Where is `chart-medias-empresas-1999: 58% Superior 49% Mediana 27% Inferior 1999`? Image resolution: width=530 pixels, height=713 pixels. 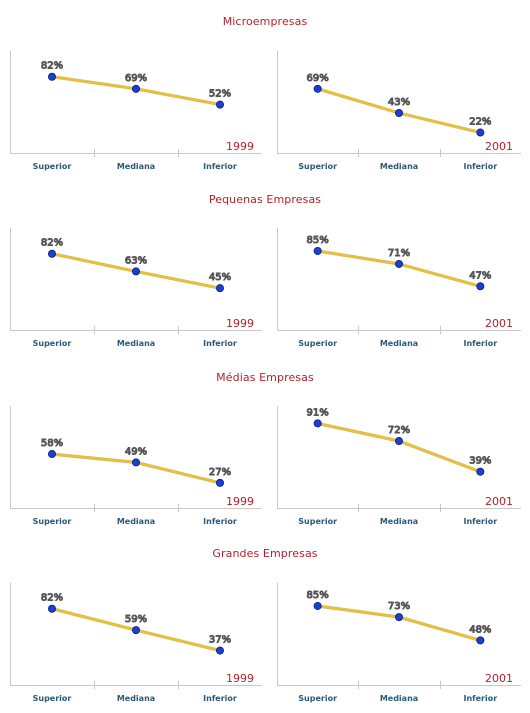
chart-medias-empresas-1999: 58% Superior 49% Mediana 27% Inferior 1999 is located at coordinates (136, 463).